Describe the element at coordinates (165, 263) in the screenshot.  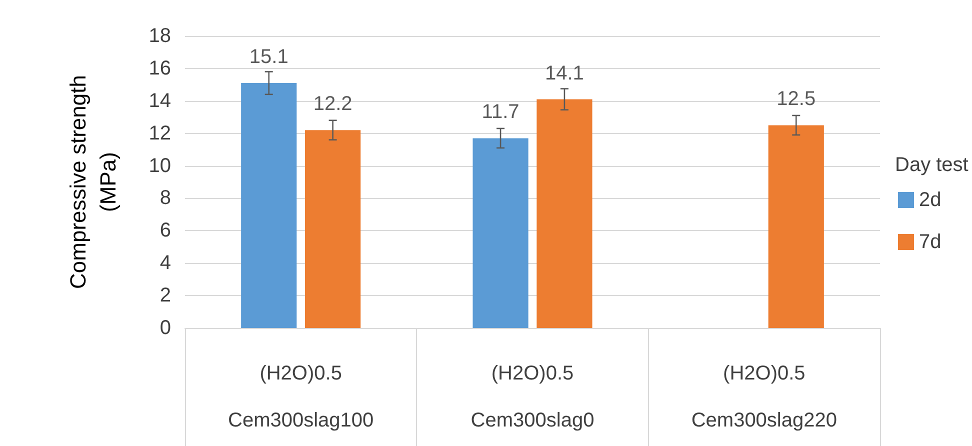
I see `y-tick-label: 4` at that location.